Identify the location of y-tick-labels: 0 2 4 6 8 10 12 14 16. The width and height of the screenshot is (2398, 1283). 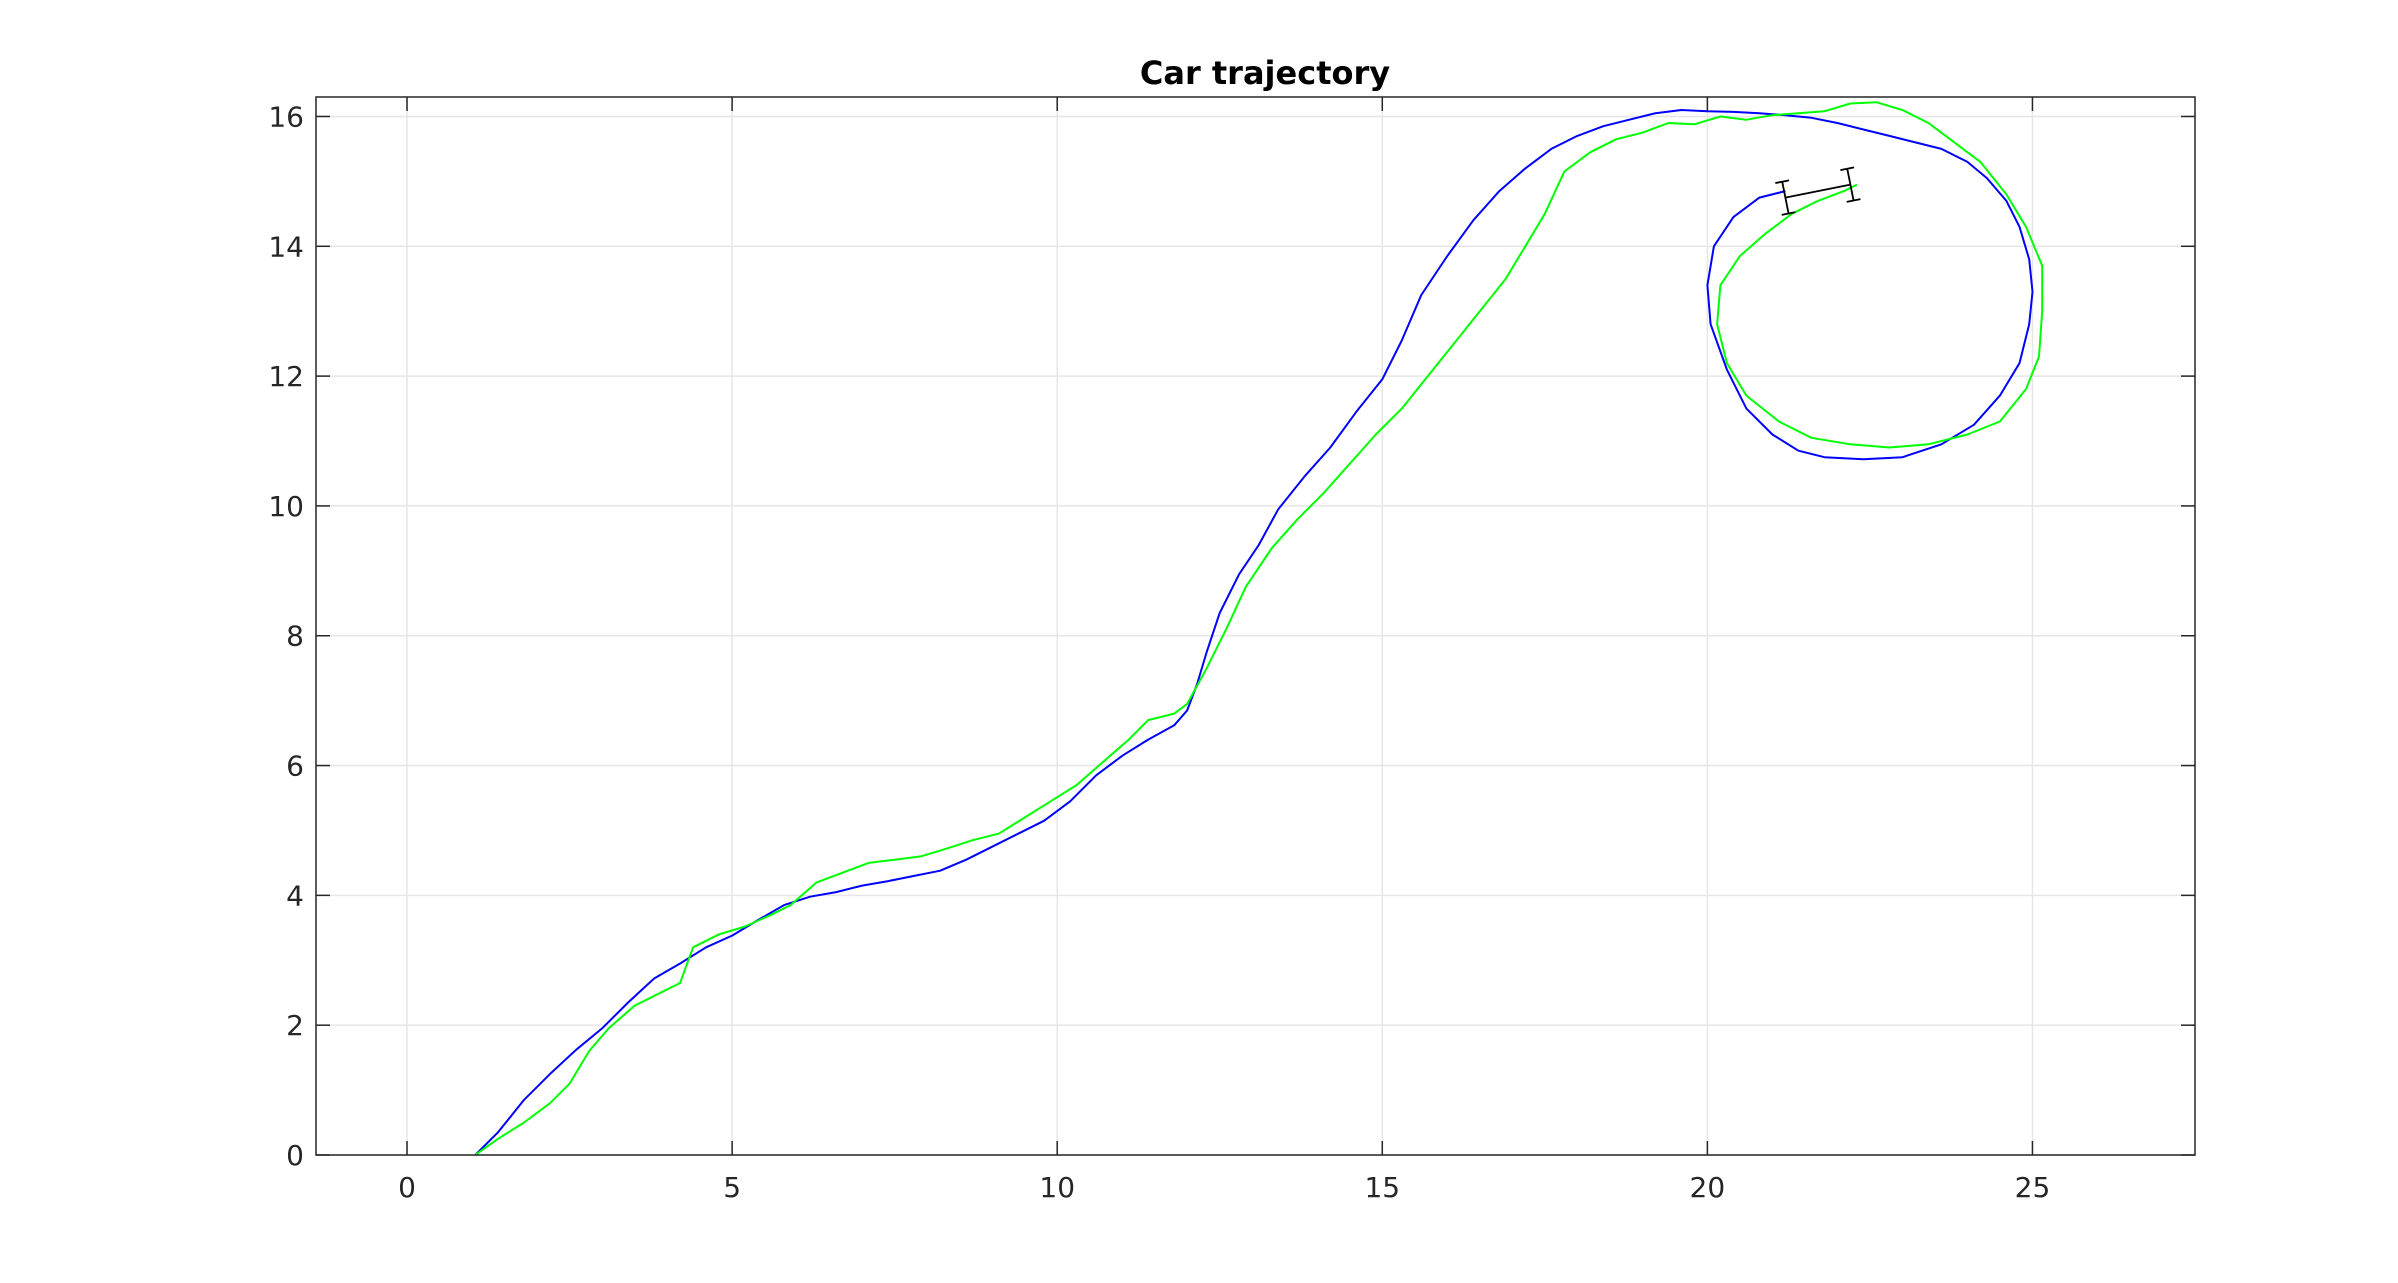
(286, 636).